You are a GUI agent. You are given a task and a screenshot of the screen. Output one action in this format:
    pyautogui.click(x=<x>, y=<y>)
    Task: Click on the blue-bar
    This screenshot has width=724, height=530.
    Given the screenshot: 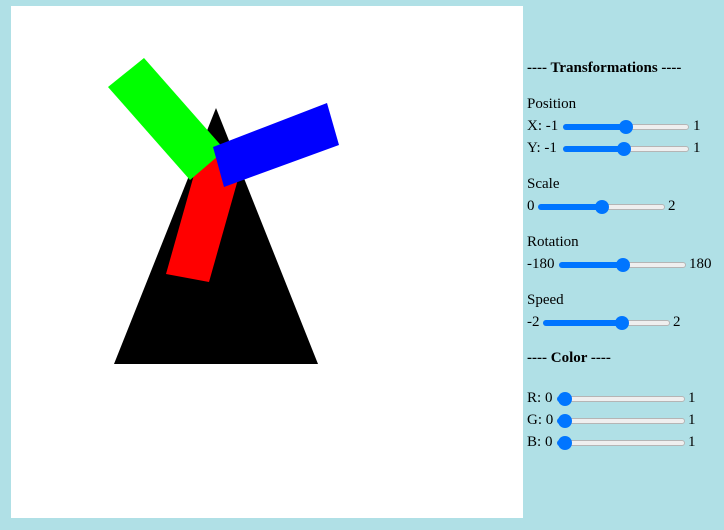 What is the action you would take?
    pyautogui.click(x=276, y=145)
    